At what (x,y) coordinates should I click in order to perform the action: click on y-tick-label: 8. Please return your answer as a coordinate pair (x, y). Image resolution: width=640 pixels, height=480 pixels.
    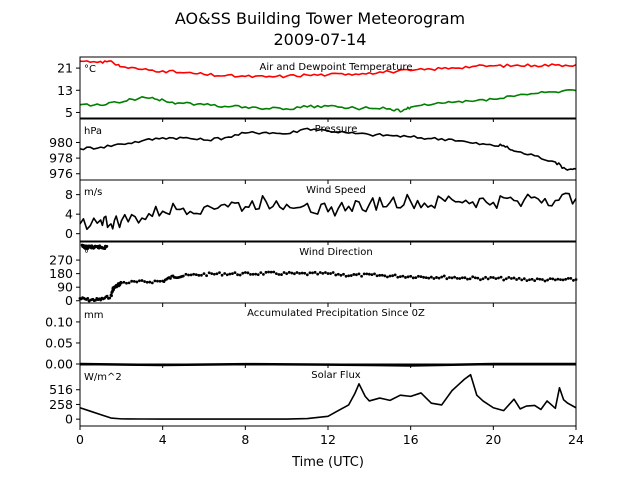
    Looking at the image, I should click on (69, 194).